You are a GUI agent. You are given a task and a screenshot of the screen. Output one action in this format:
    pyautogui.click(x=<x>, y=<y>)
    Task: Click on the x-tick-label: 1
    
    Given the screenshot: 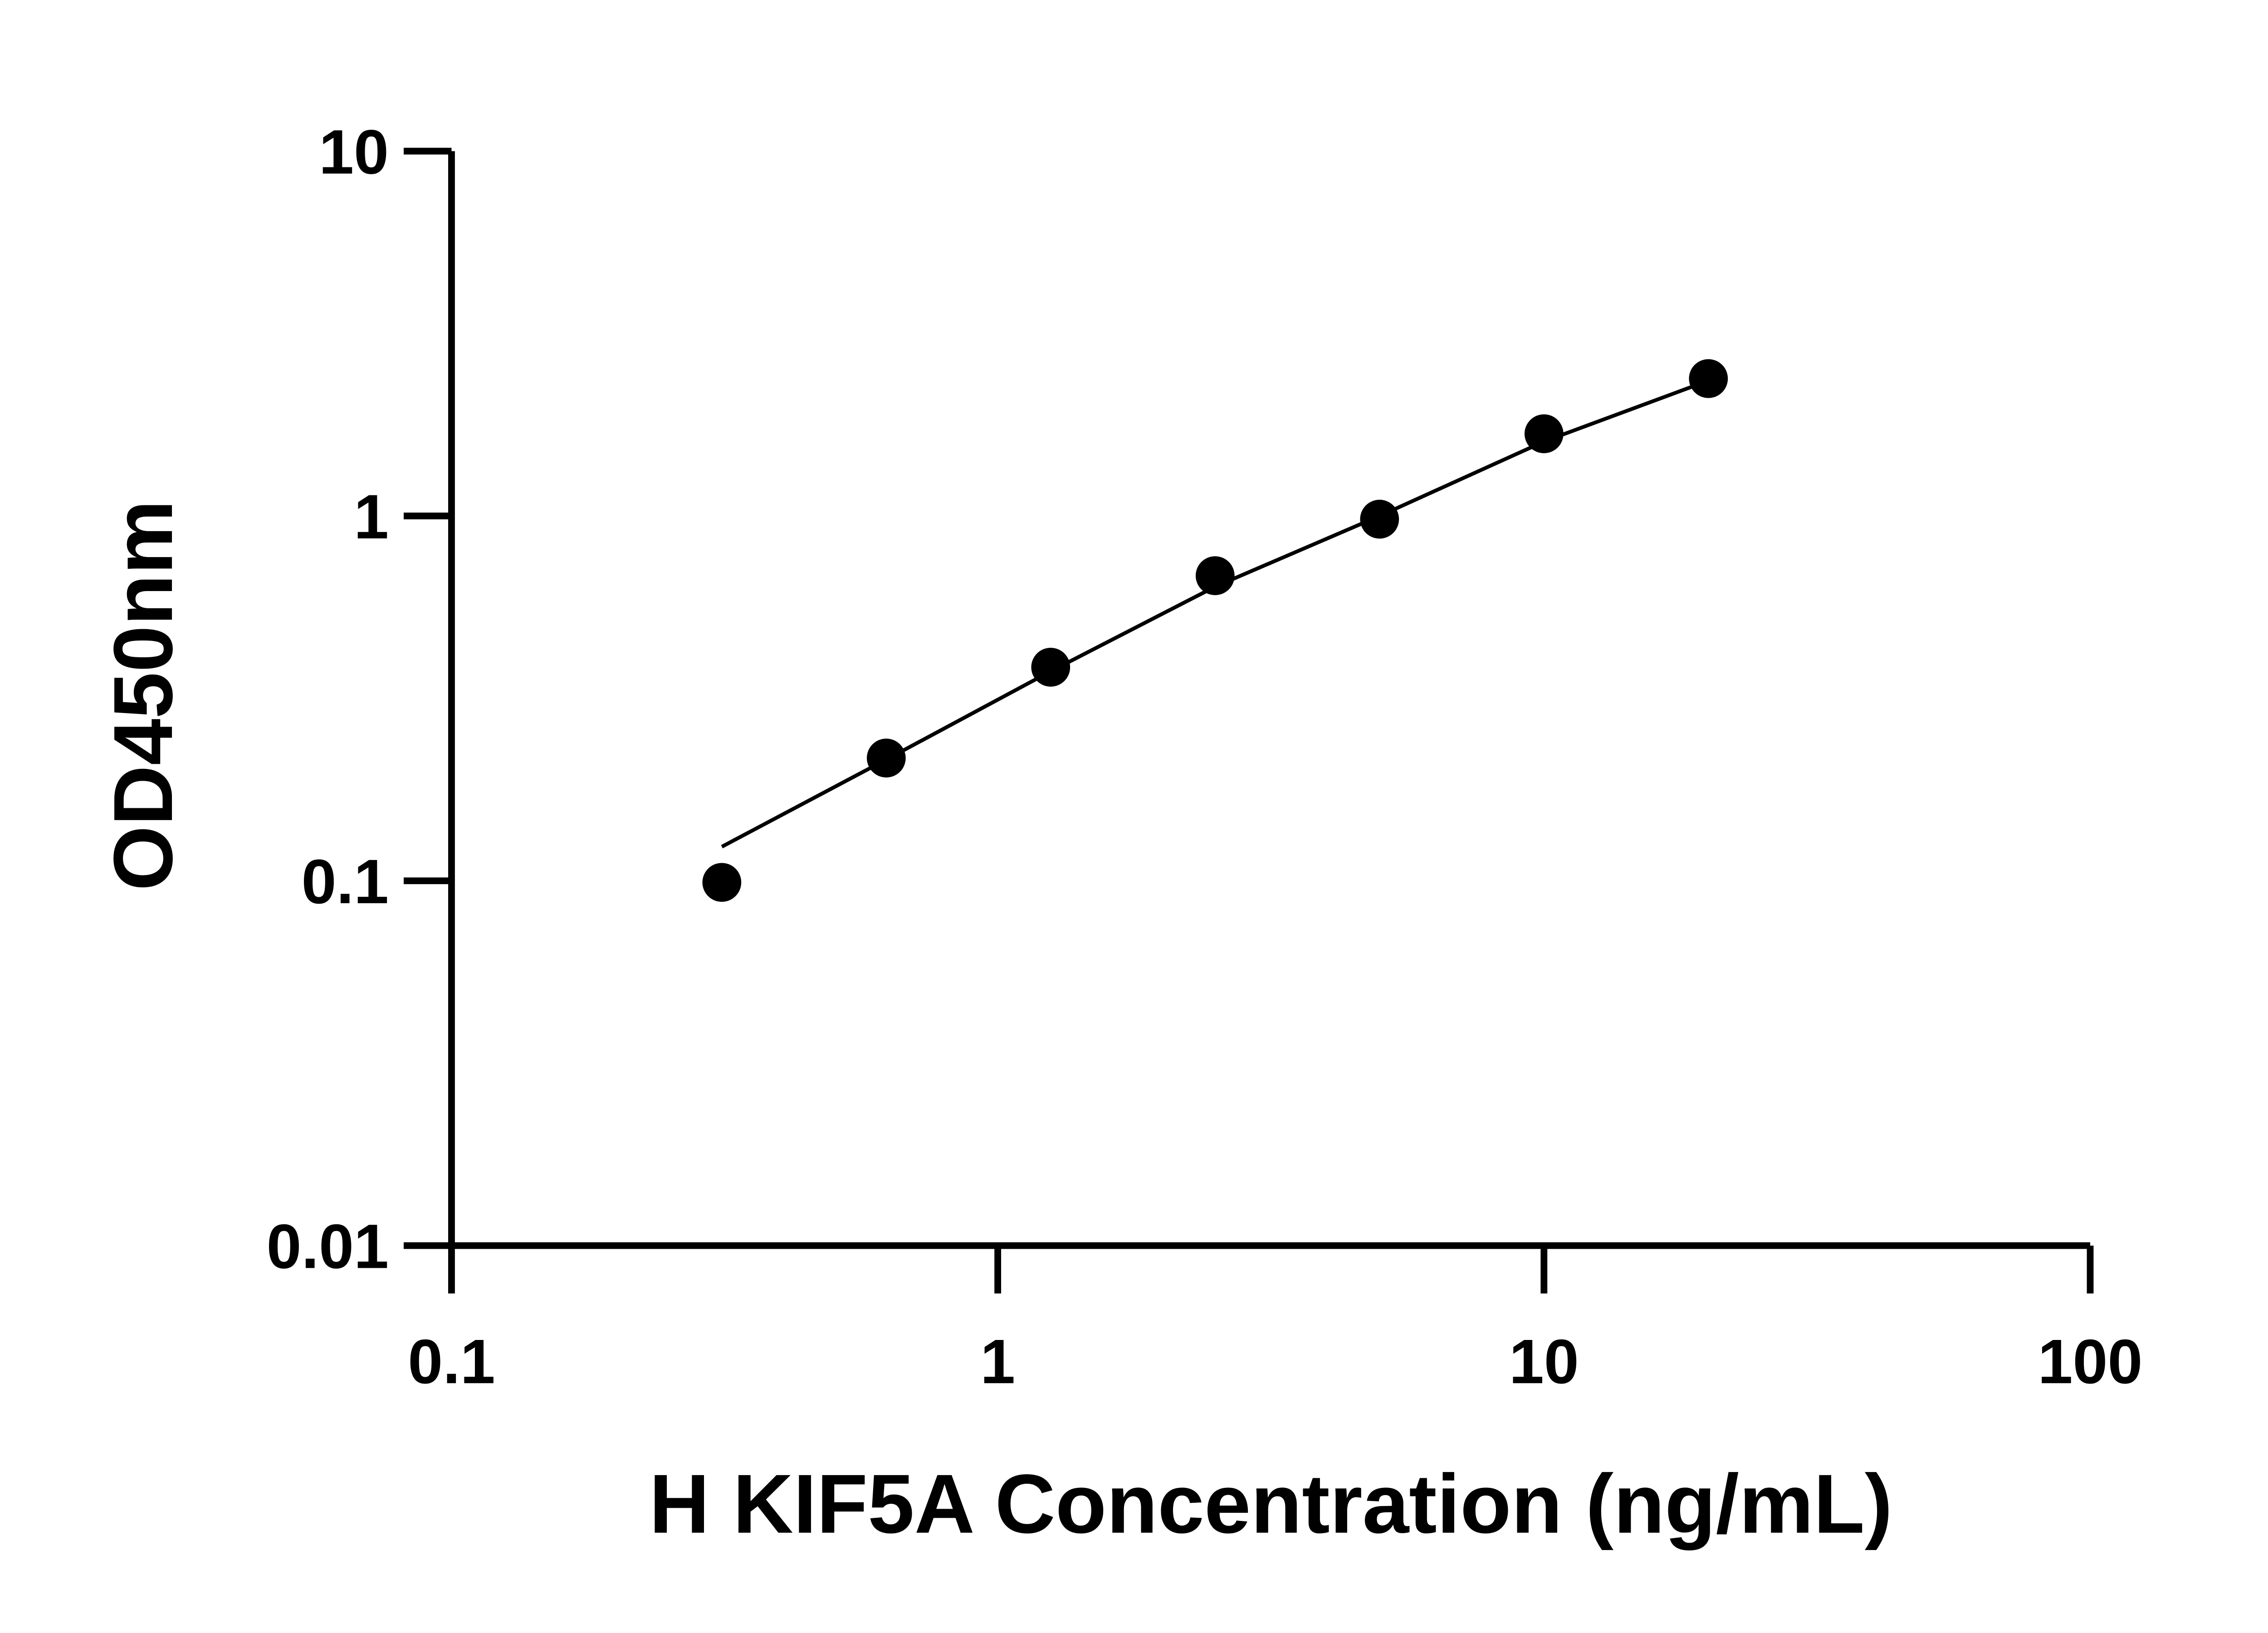 What is the action you would take?
    pyautogui.click(x=998, y=1362)
    